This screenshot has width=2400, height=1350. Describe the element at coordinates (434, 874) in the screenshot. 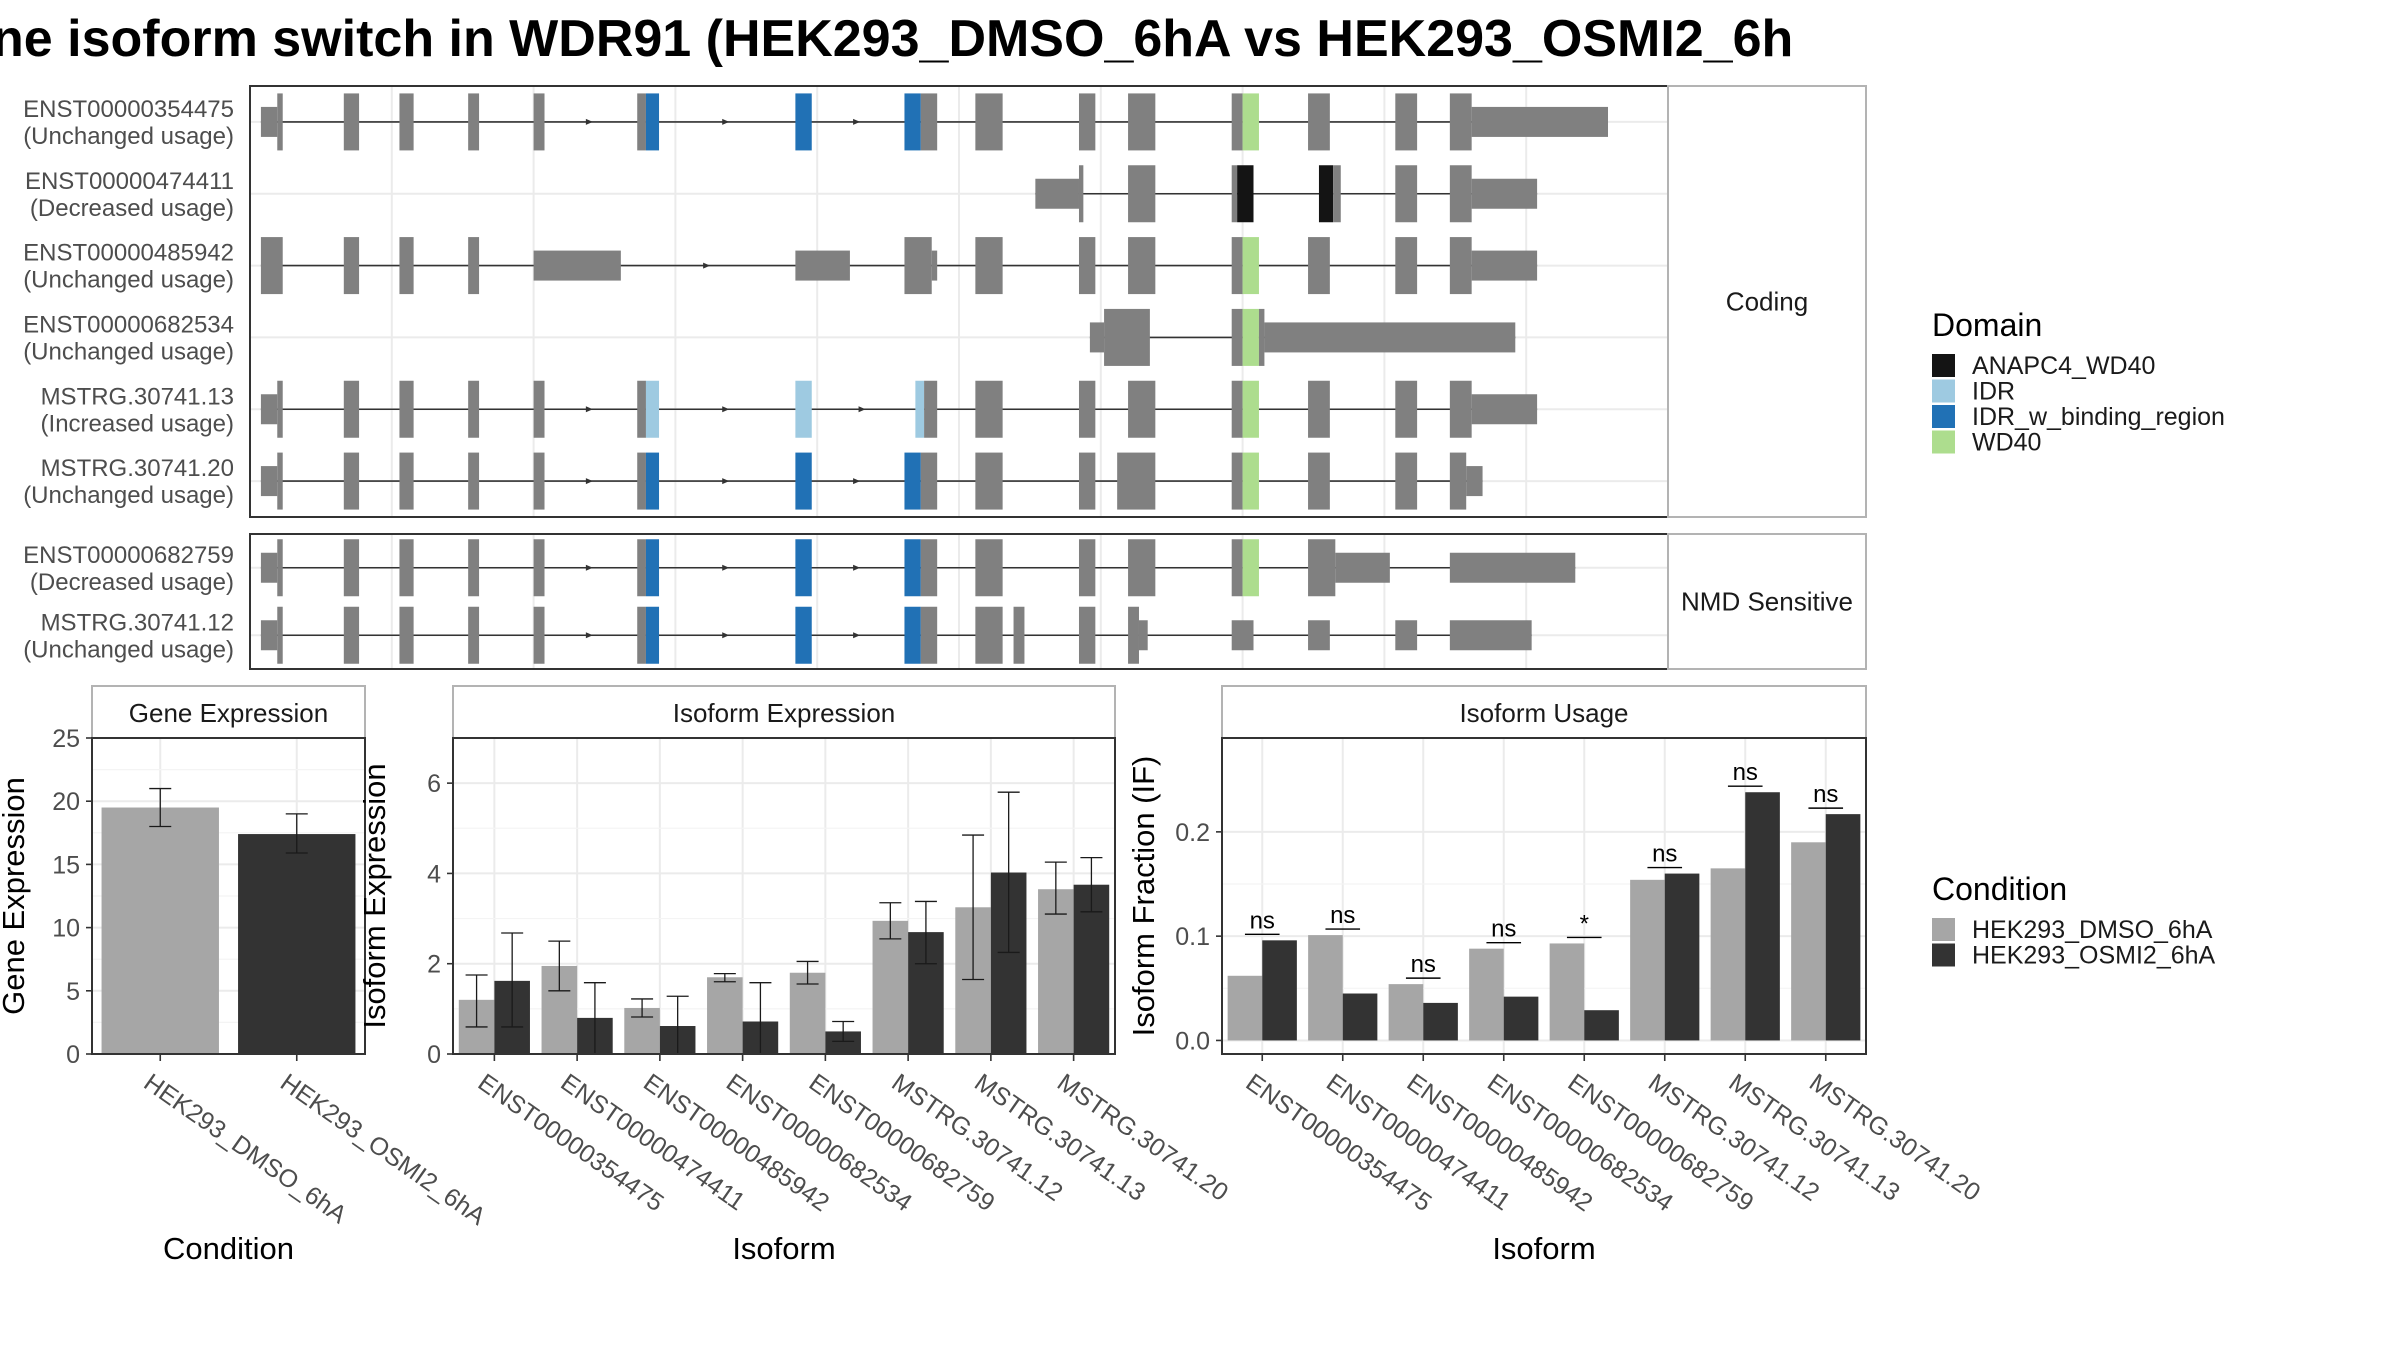

I see `y-tick-label: 4` at that location.